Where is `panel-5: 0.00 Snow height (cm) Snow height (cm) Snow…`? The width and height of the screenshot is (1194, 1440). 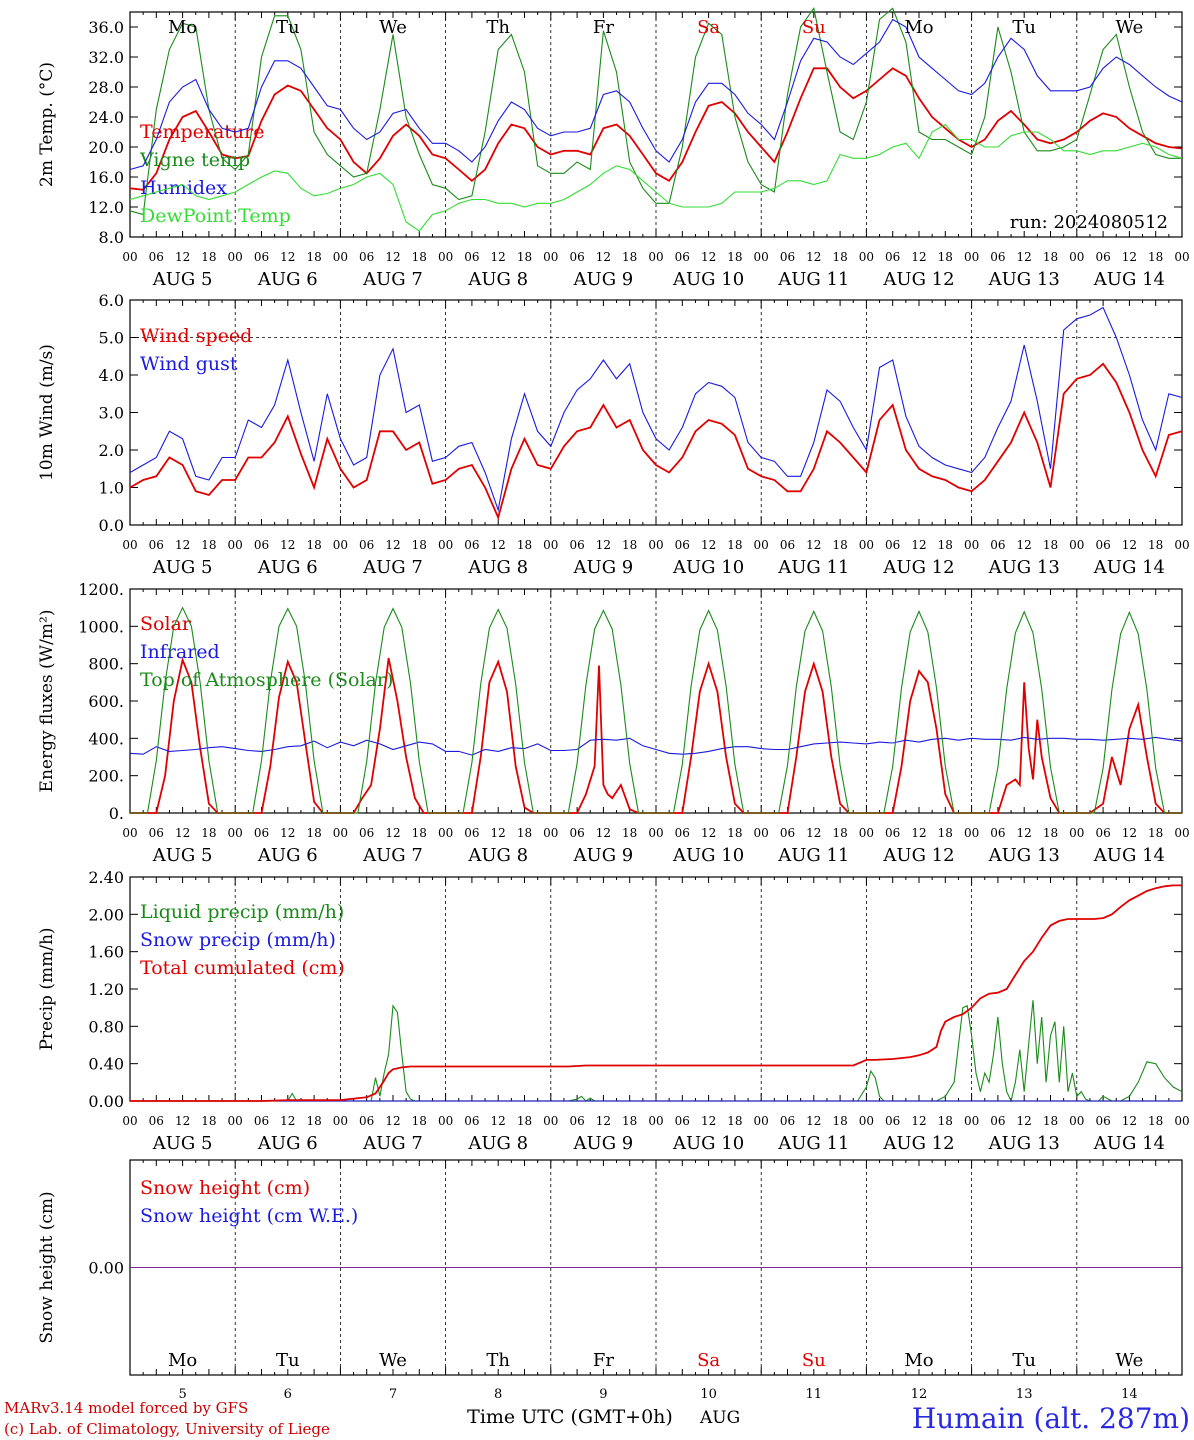 panel-5: 0.00 Snow height (cm) Snow height (cm) Snow… is located at coordinates (610, 1267).